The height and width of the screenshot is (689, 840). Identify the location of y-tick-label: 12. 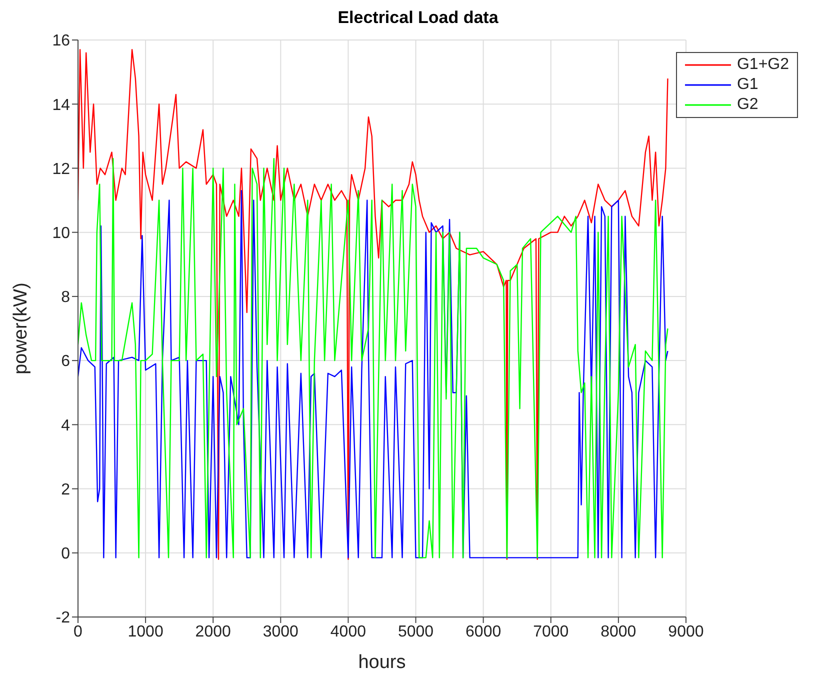
(61, 169).